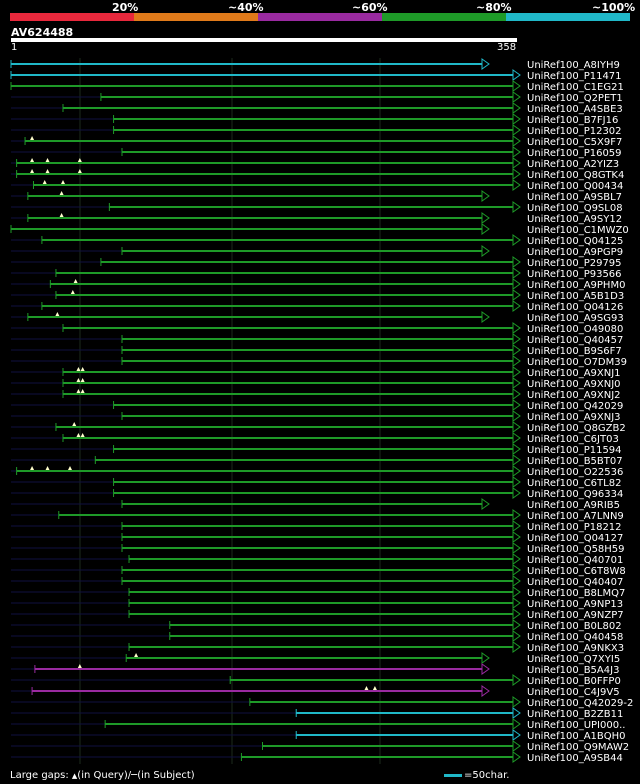 The width and height of the screenshot is (640, 784). What do you see at coordinates (576, 571) in the screenshot?
I see `hit-label: UniRef100_C6T8W8` at bounding box center [576, 571].